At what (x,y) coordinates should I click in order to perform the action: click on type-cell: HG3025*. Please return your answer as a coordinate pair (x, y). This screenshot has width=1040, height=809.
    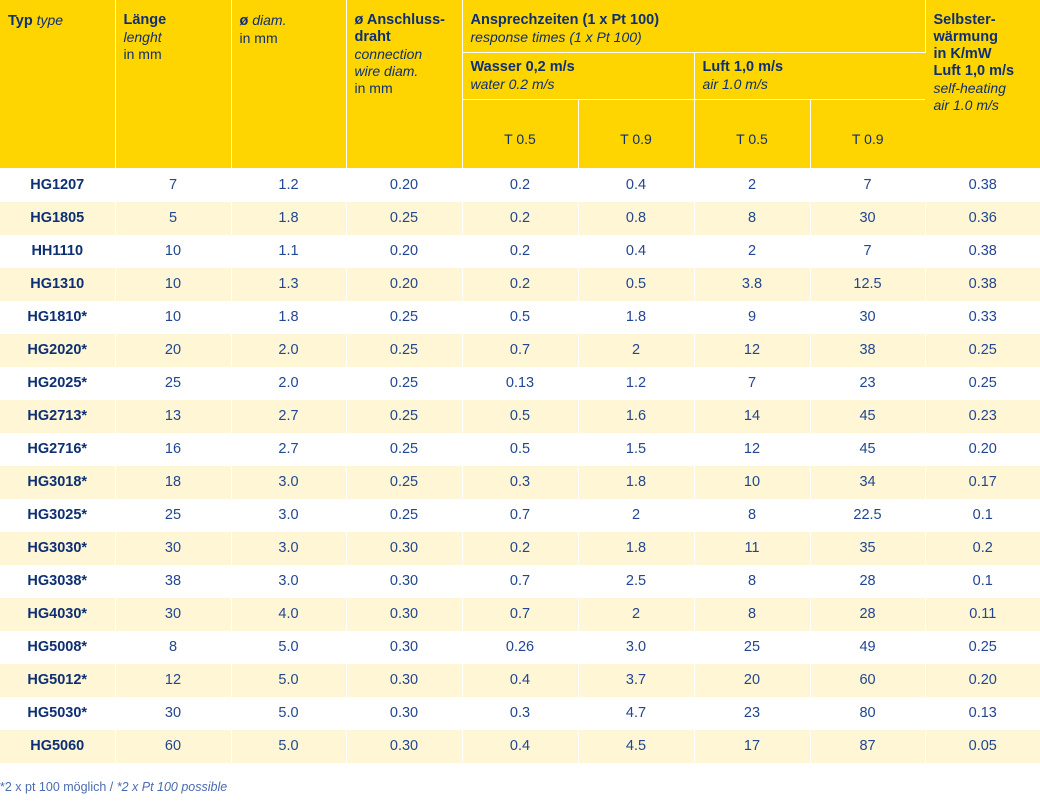
    Looking at the image, I should click on (58, 515).